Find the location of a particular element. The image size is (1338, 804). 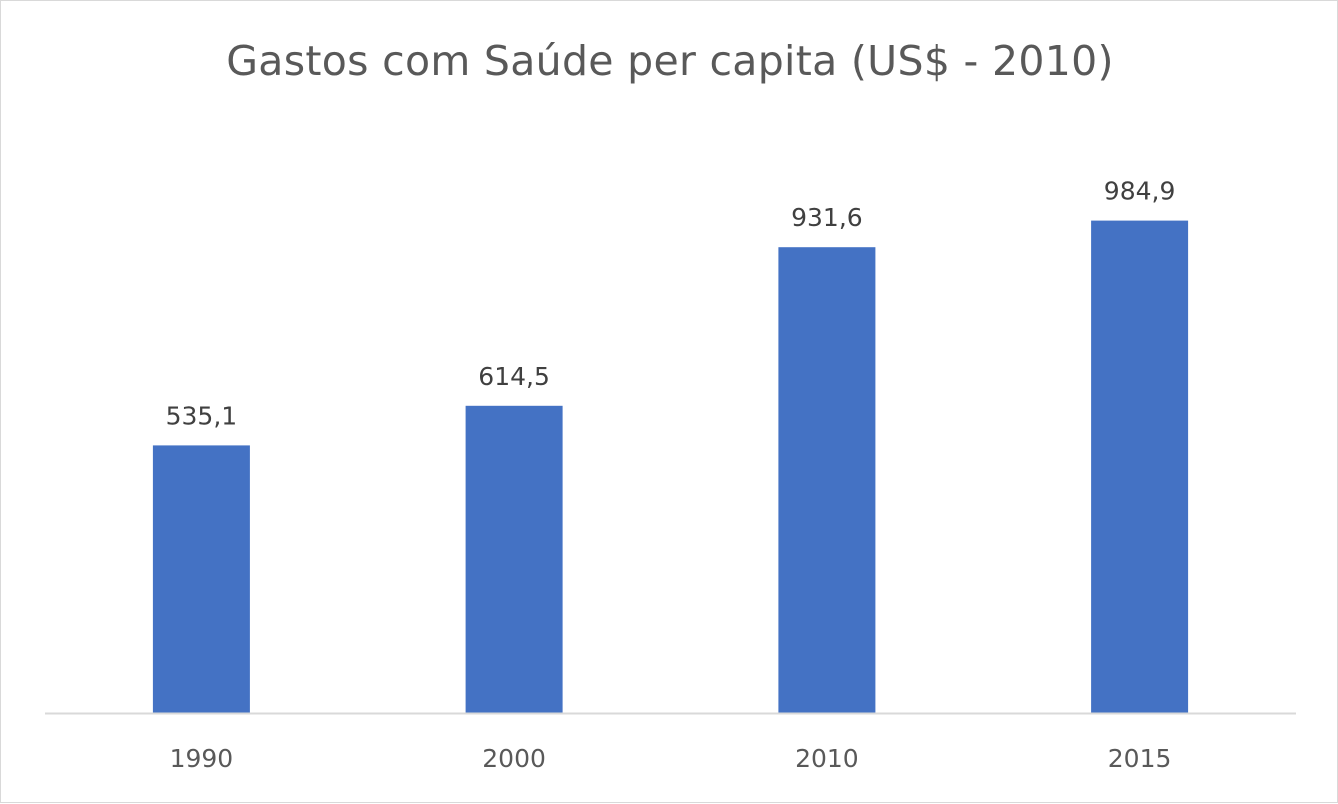

data-label-1990: 535,1 is located at coordinates (202, 415).